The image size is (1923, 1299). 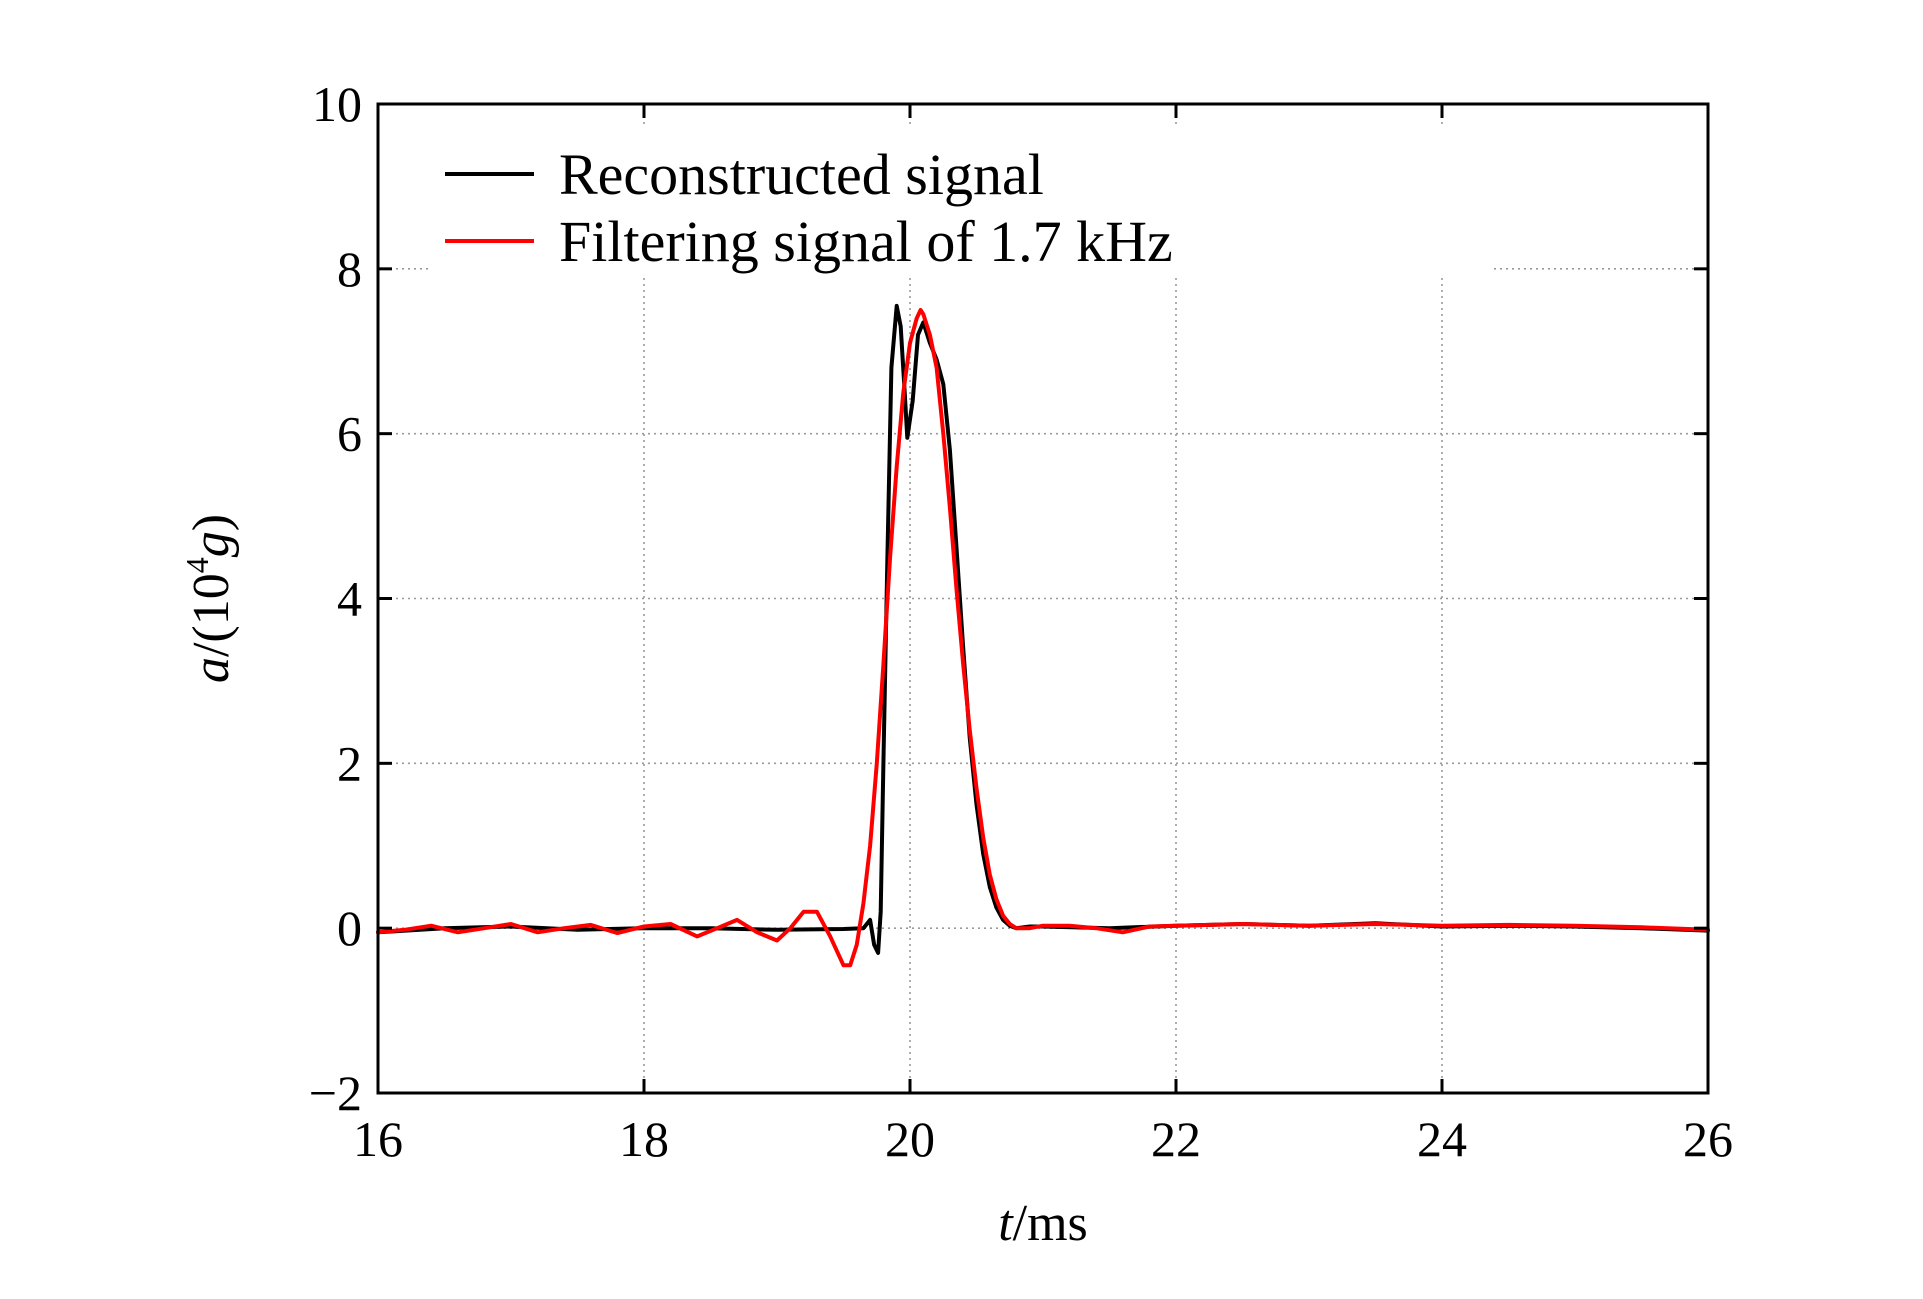 I want to click on y-axis-title: a/(104g), so click(x=209, y=598).